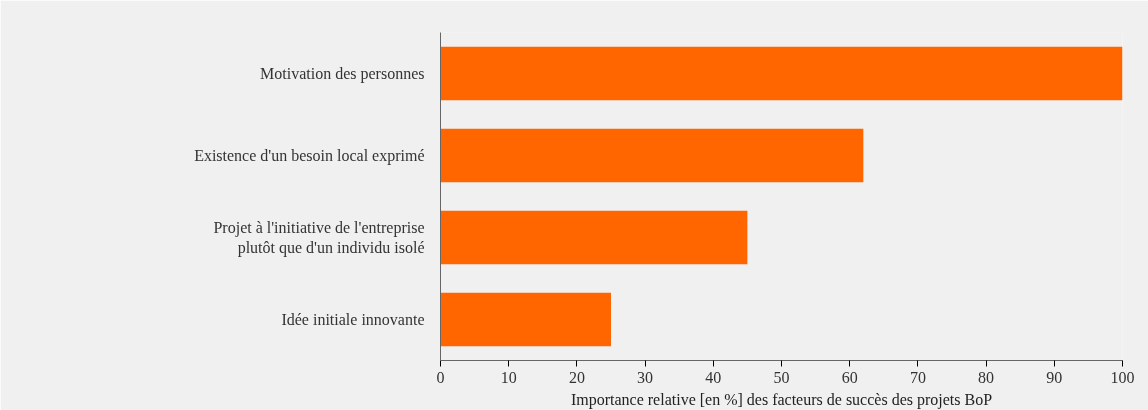  I want to click on x-tick-label: 30, so click(645, 377).